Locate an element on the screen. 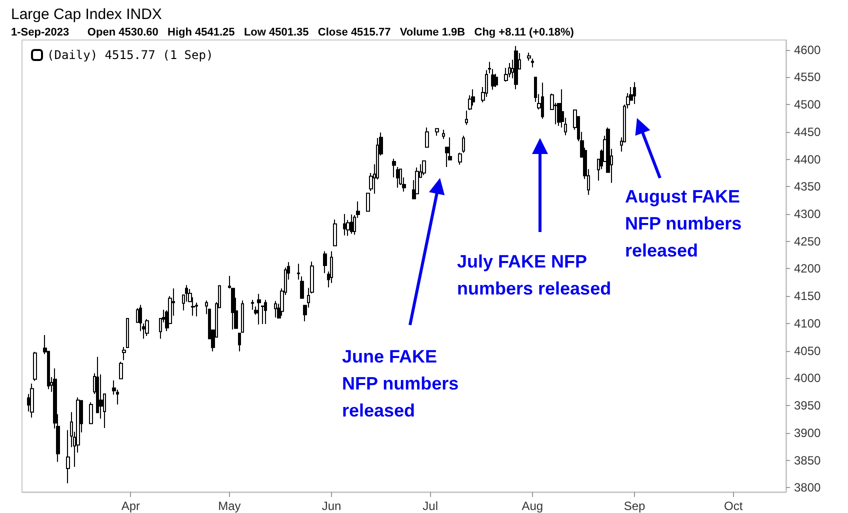  y-tick-label: 4400 is located at coordinates (808, 159).